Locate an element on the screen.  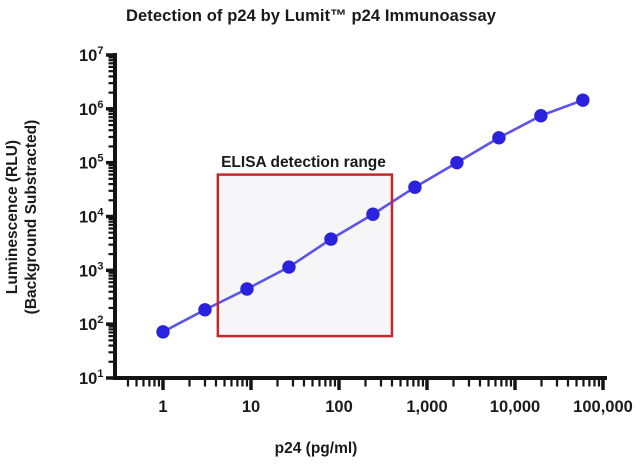
y-tick-label: 10⁶ is located at coordinates (91, 109).